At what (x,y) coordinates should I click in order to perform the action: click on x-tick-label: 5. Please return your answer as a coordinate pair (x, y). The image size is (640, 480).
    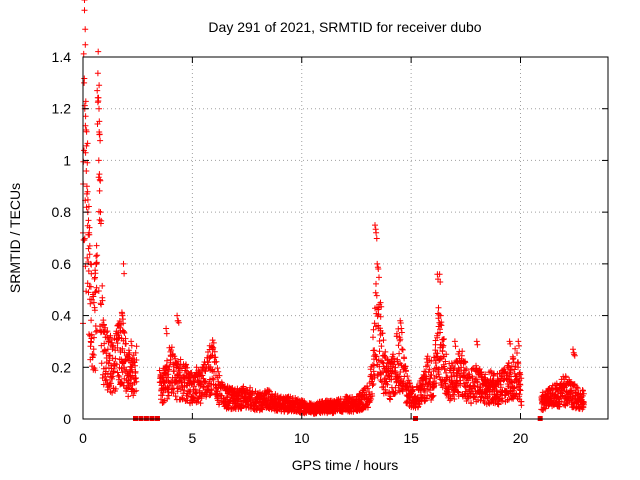
    Looking at the image, I should click on (192, 438).